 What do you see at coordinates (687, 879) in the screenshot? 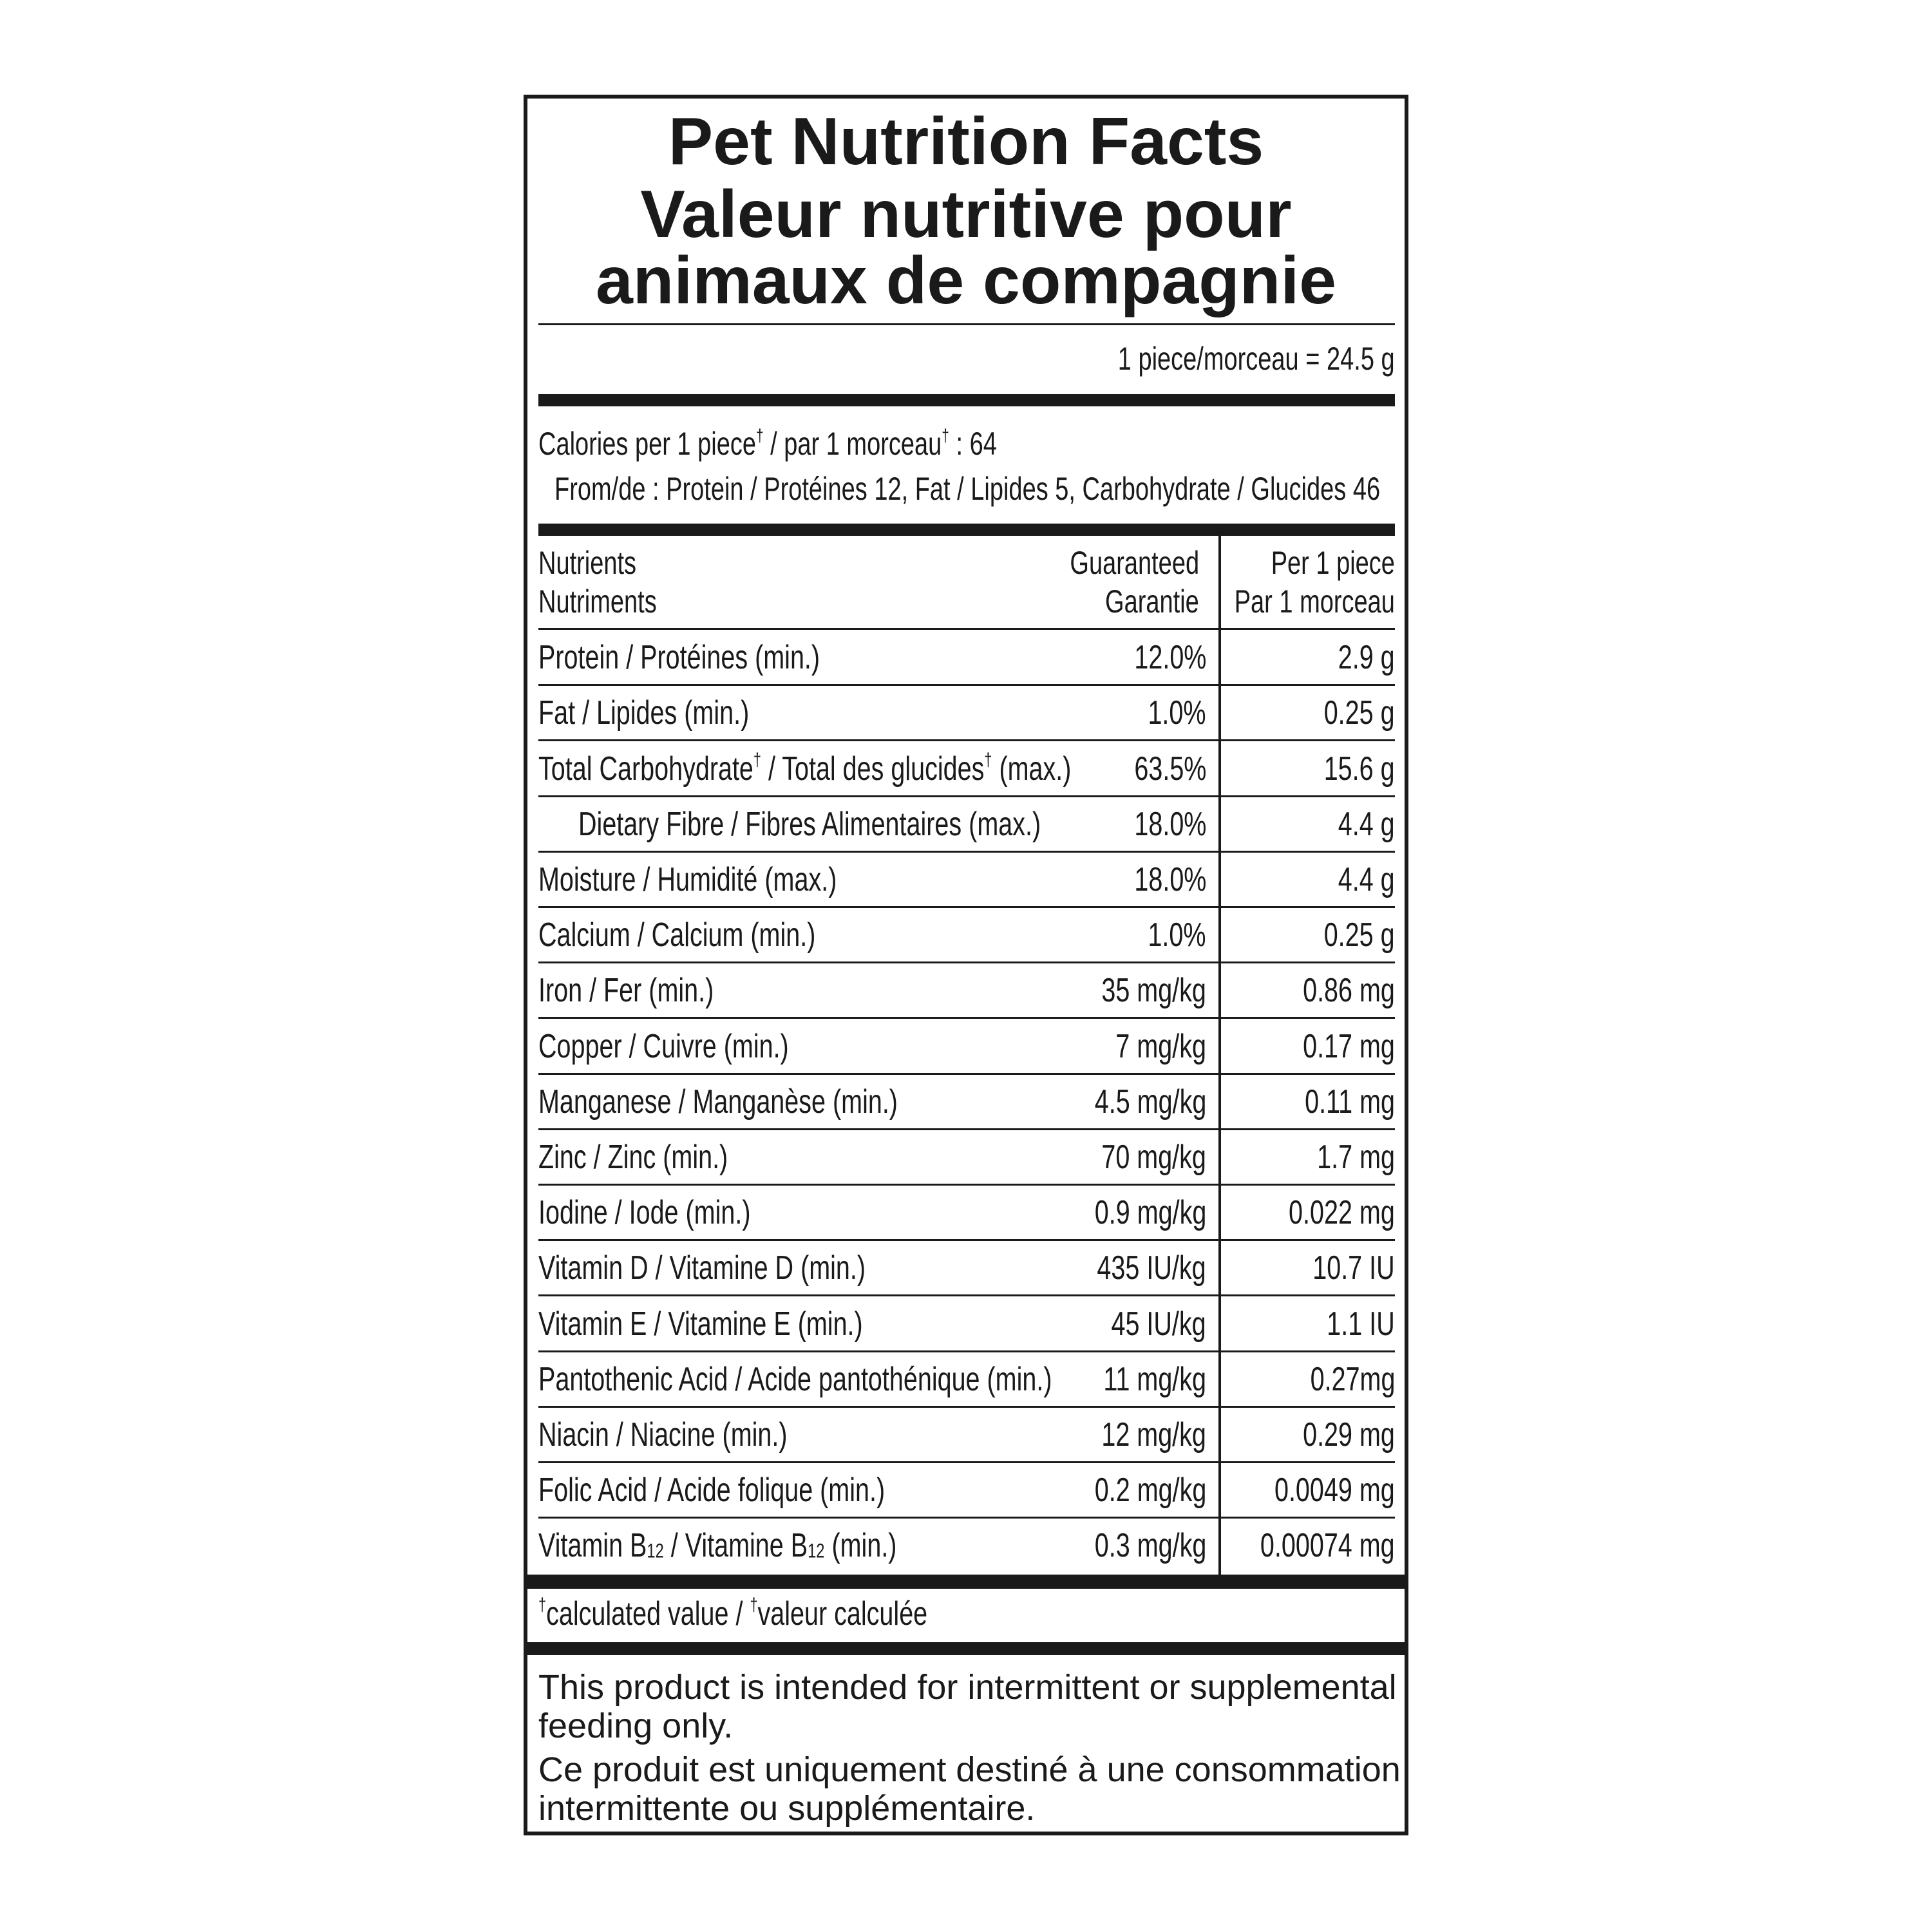
I see `nutrient-name: Moisture / Humidité (max.)` at bounding box center [687, 879].